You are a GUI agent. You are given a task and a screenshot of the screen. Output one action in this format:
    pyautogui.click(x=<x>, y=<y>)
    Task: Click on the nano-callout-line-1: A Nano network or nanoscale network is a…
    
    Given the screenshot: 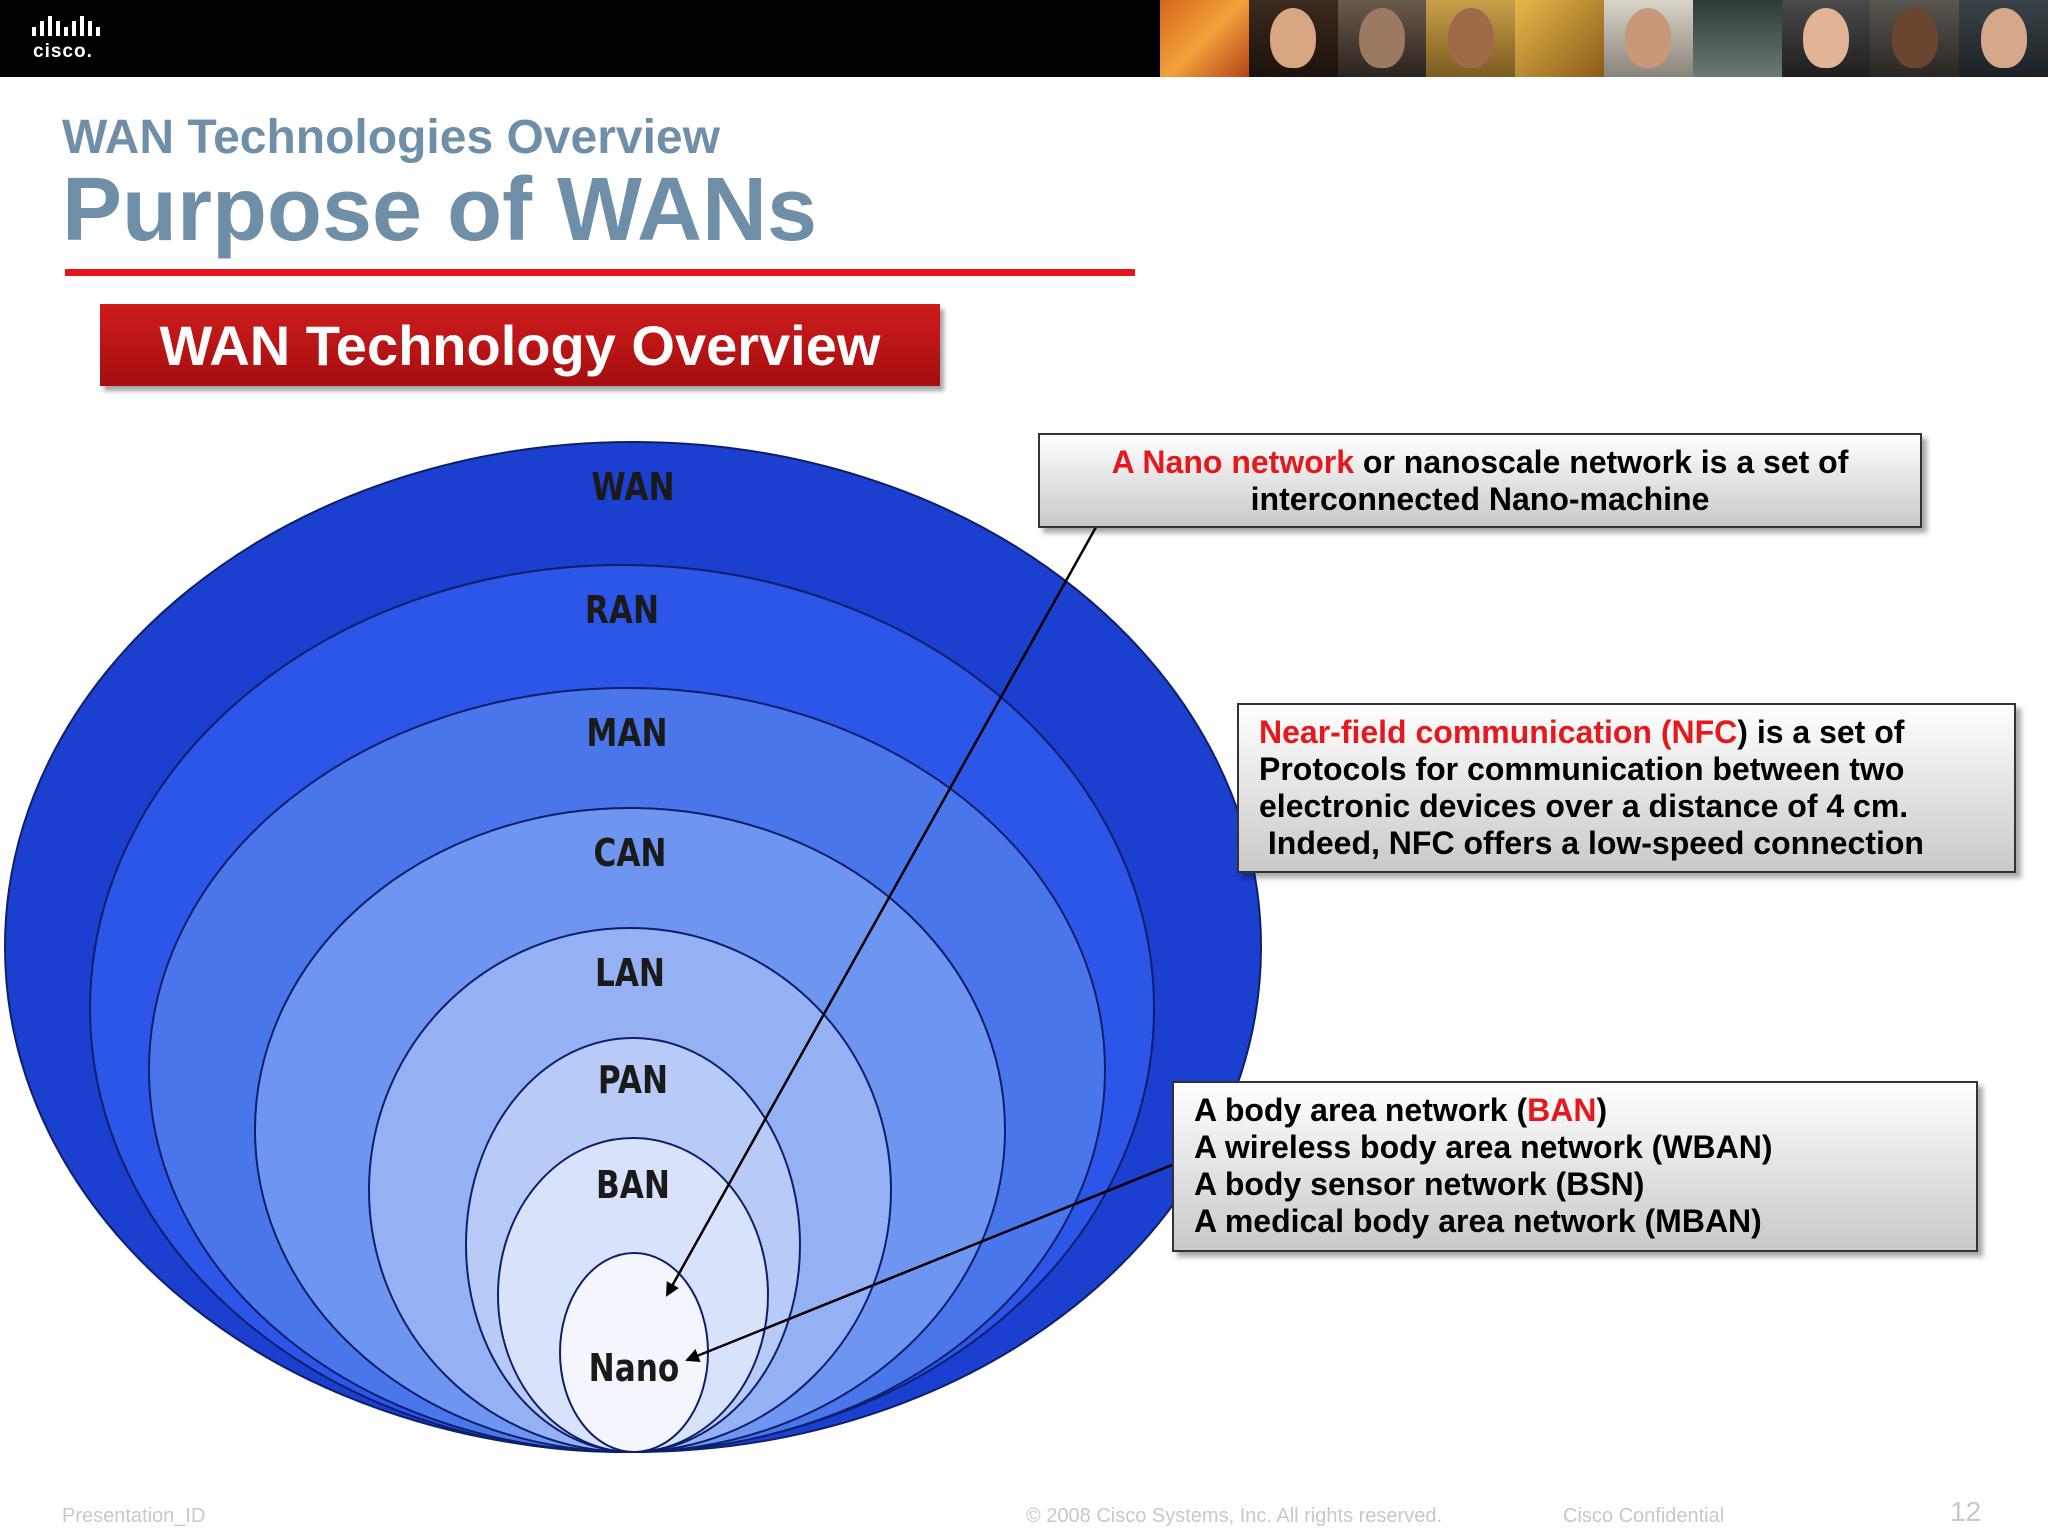 What is the action you would take?
    pyautogui.click(x=1480, y=462)
    